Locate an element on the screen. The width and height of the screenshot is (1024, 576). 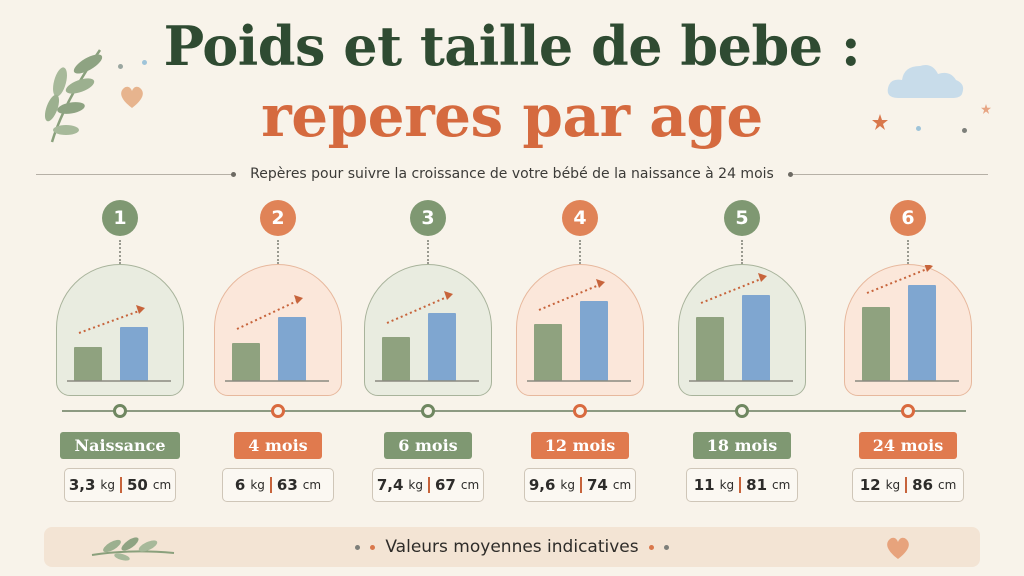
stage-3: 3 6 mois 7,4 kg 67 cm is located at coordinates (428, 355).